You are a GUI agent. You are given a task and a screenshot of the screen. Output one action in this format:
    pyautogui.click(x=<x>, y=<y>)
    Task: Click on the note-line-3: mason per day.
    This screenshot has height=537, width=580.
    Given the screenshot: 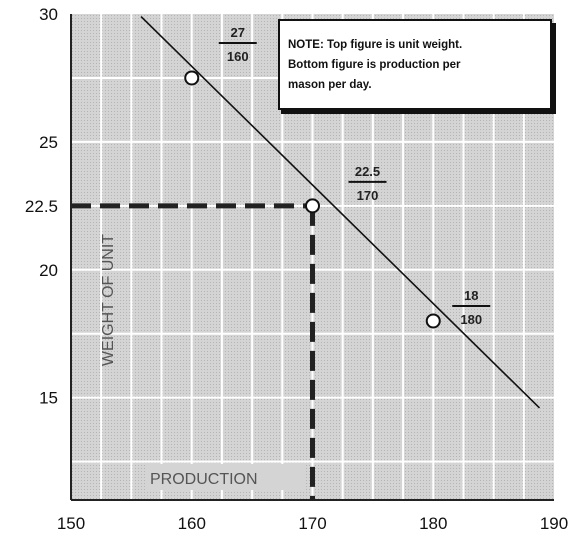 What is the action you would take?
    pyautogui.click(x=330, y=85)
    